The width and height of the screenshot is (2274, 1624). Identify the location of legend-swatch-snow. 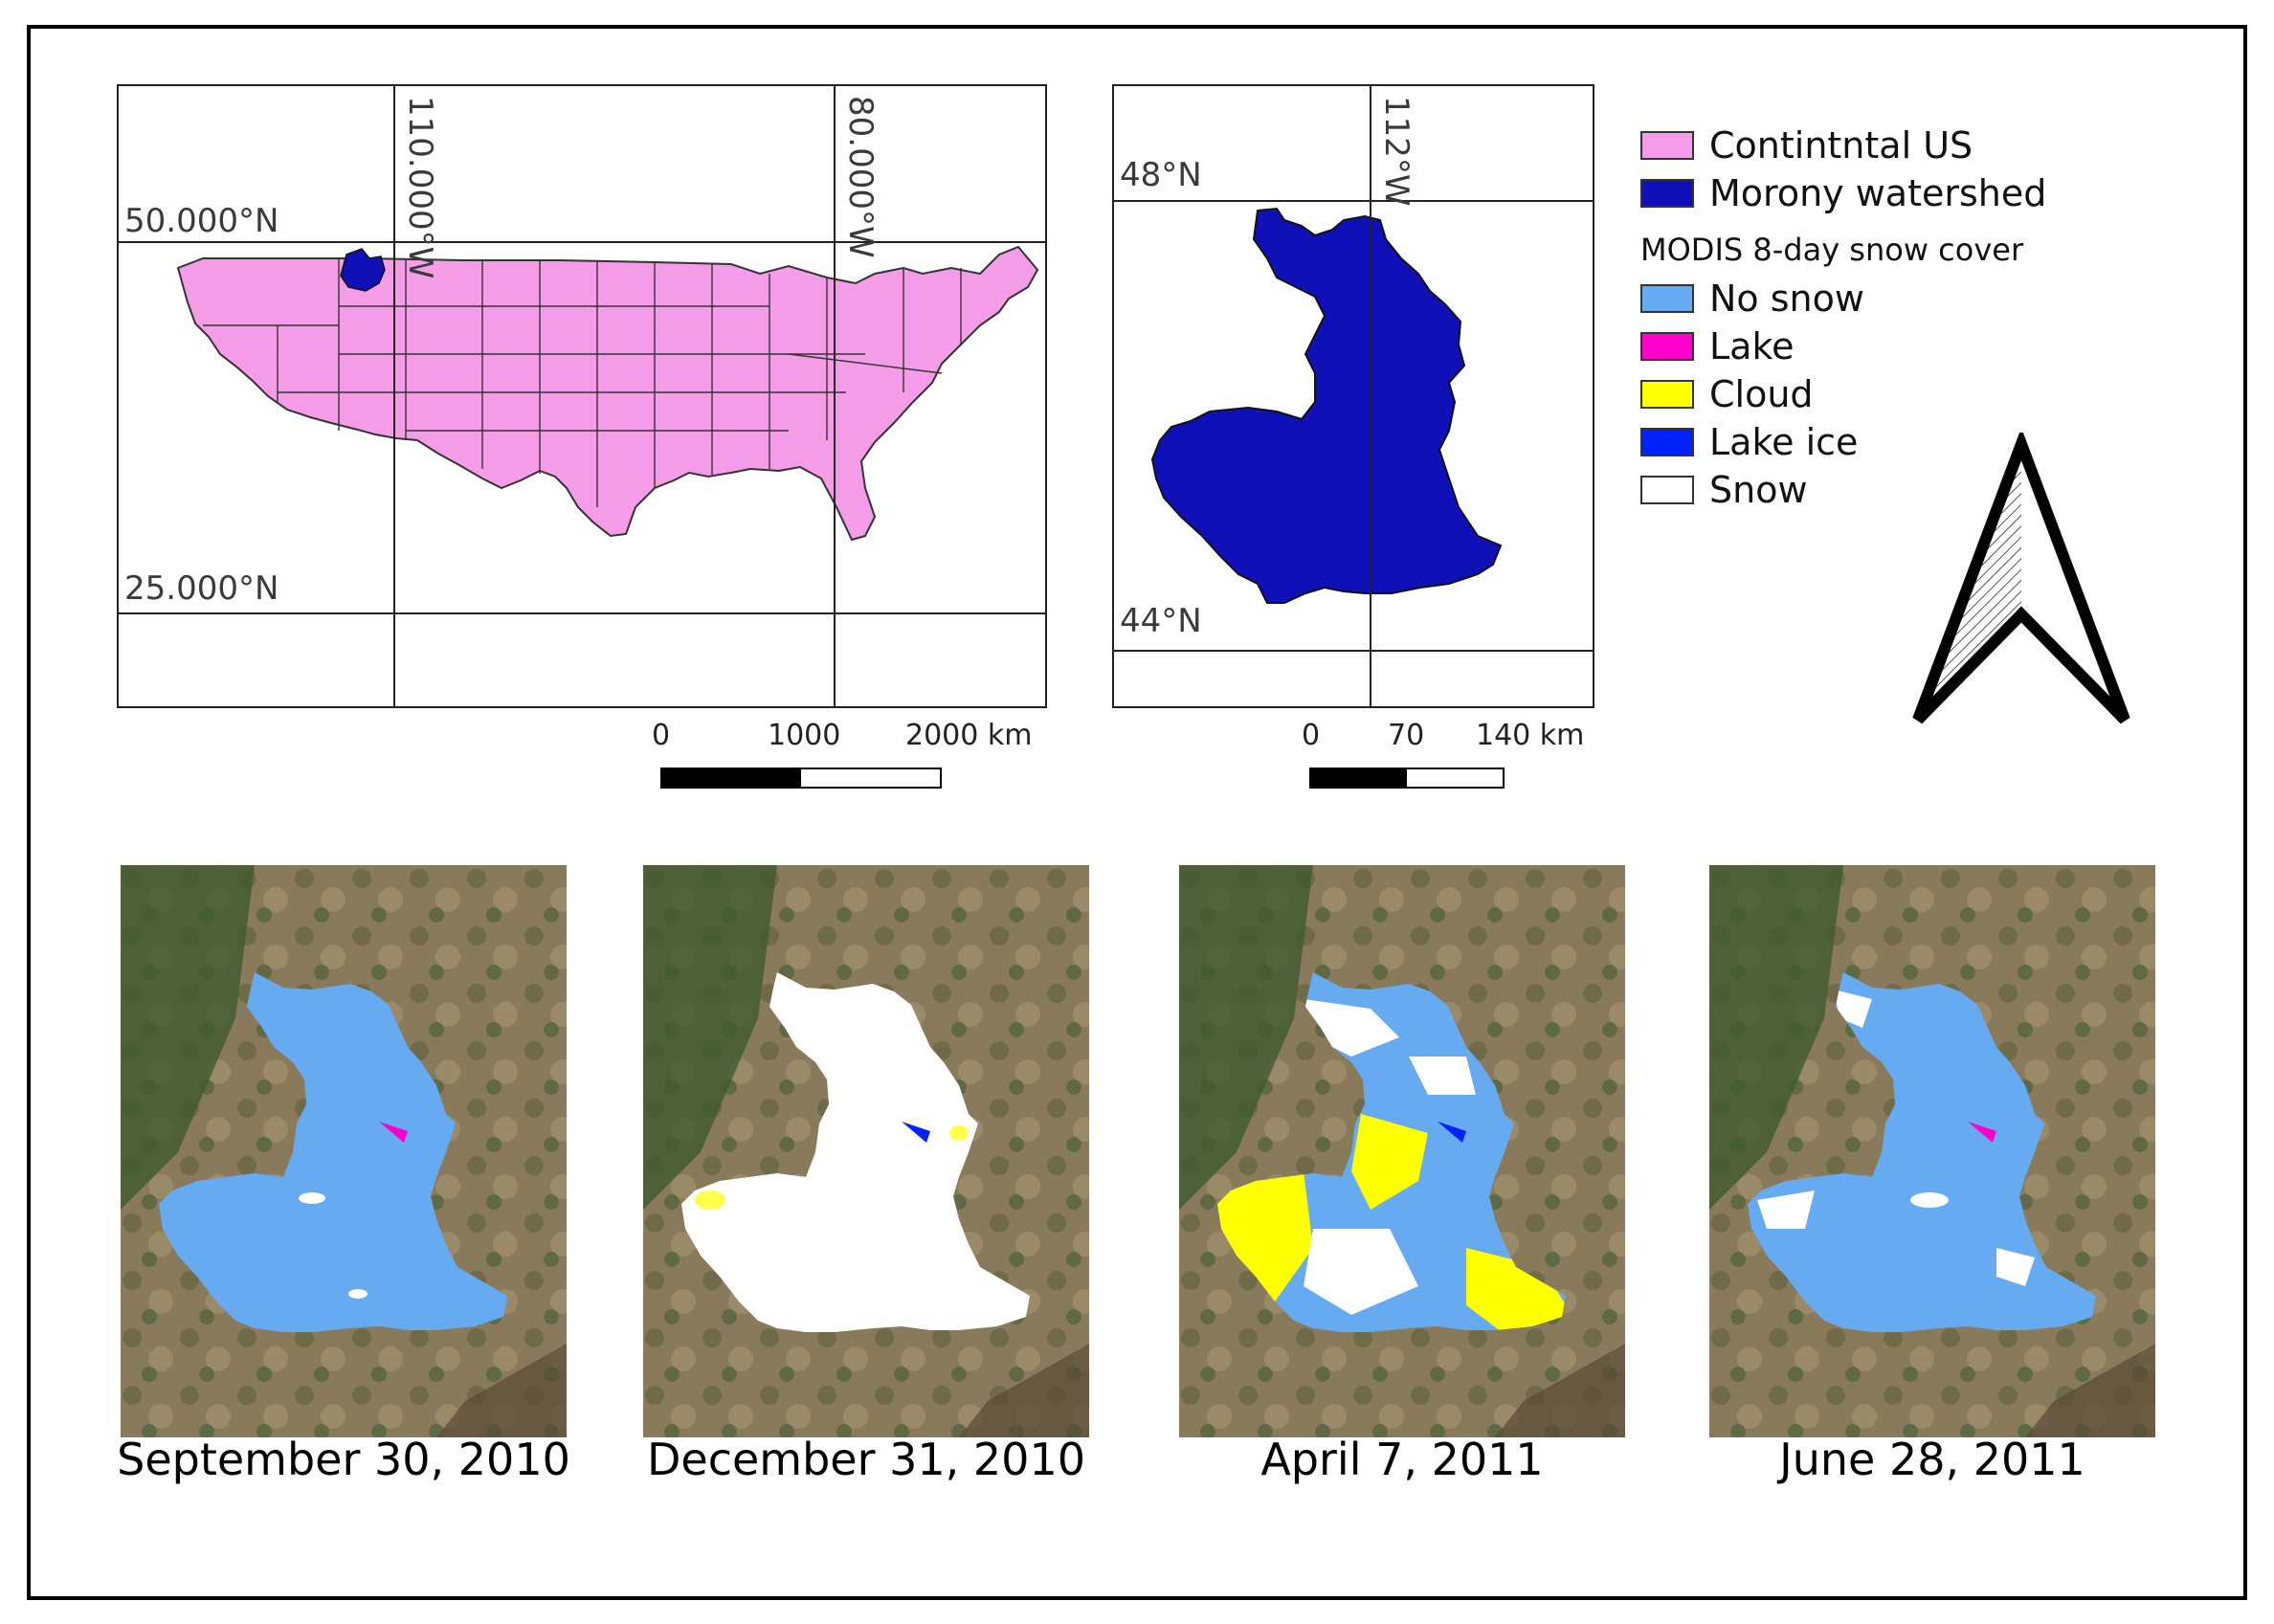
(1667, 490).